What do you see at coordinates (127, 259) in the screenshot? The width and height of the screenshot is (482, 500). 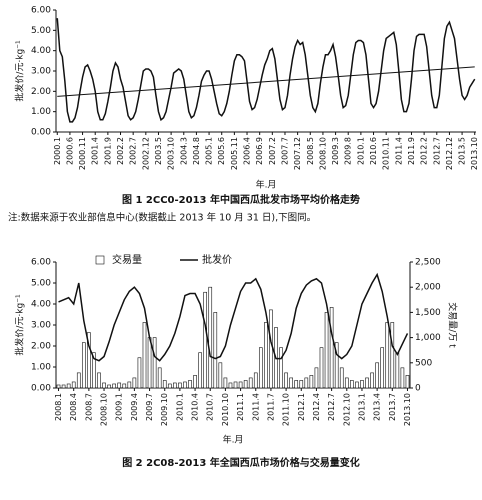 I see `legend-label: 交易量` at bounding box center [127, 259].